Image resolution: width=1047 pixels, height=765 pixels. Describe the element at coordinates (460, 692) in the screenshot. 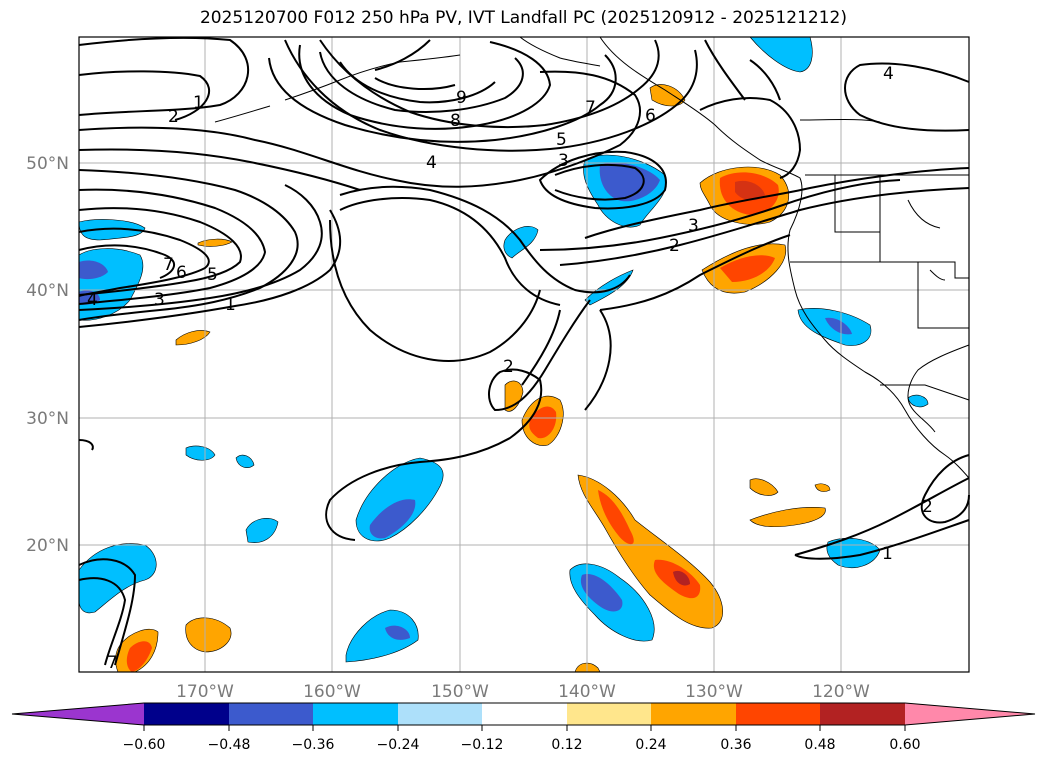

I see `lon-label: 150°W` at that location.